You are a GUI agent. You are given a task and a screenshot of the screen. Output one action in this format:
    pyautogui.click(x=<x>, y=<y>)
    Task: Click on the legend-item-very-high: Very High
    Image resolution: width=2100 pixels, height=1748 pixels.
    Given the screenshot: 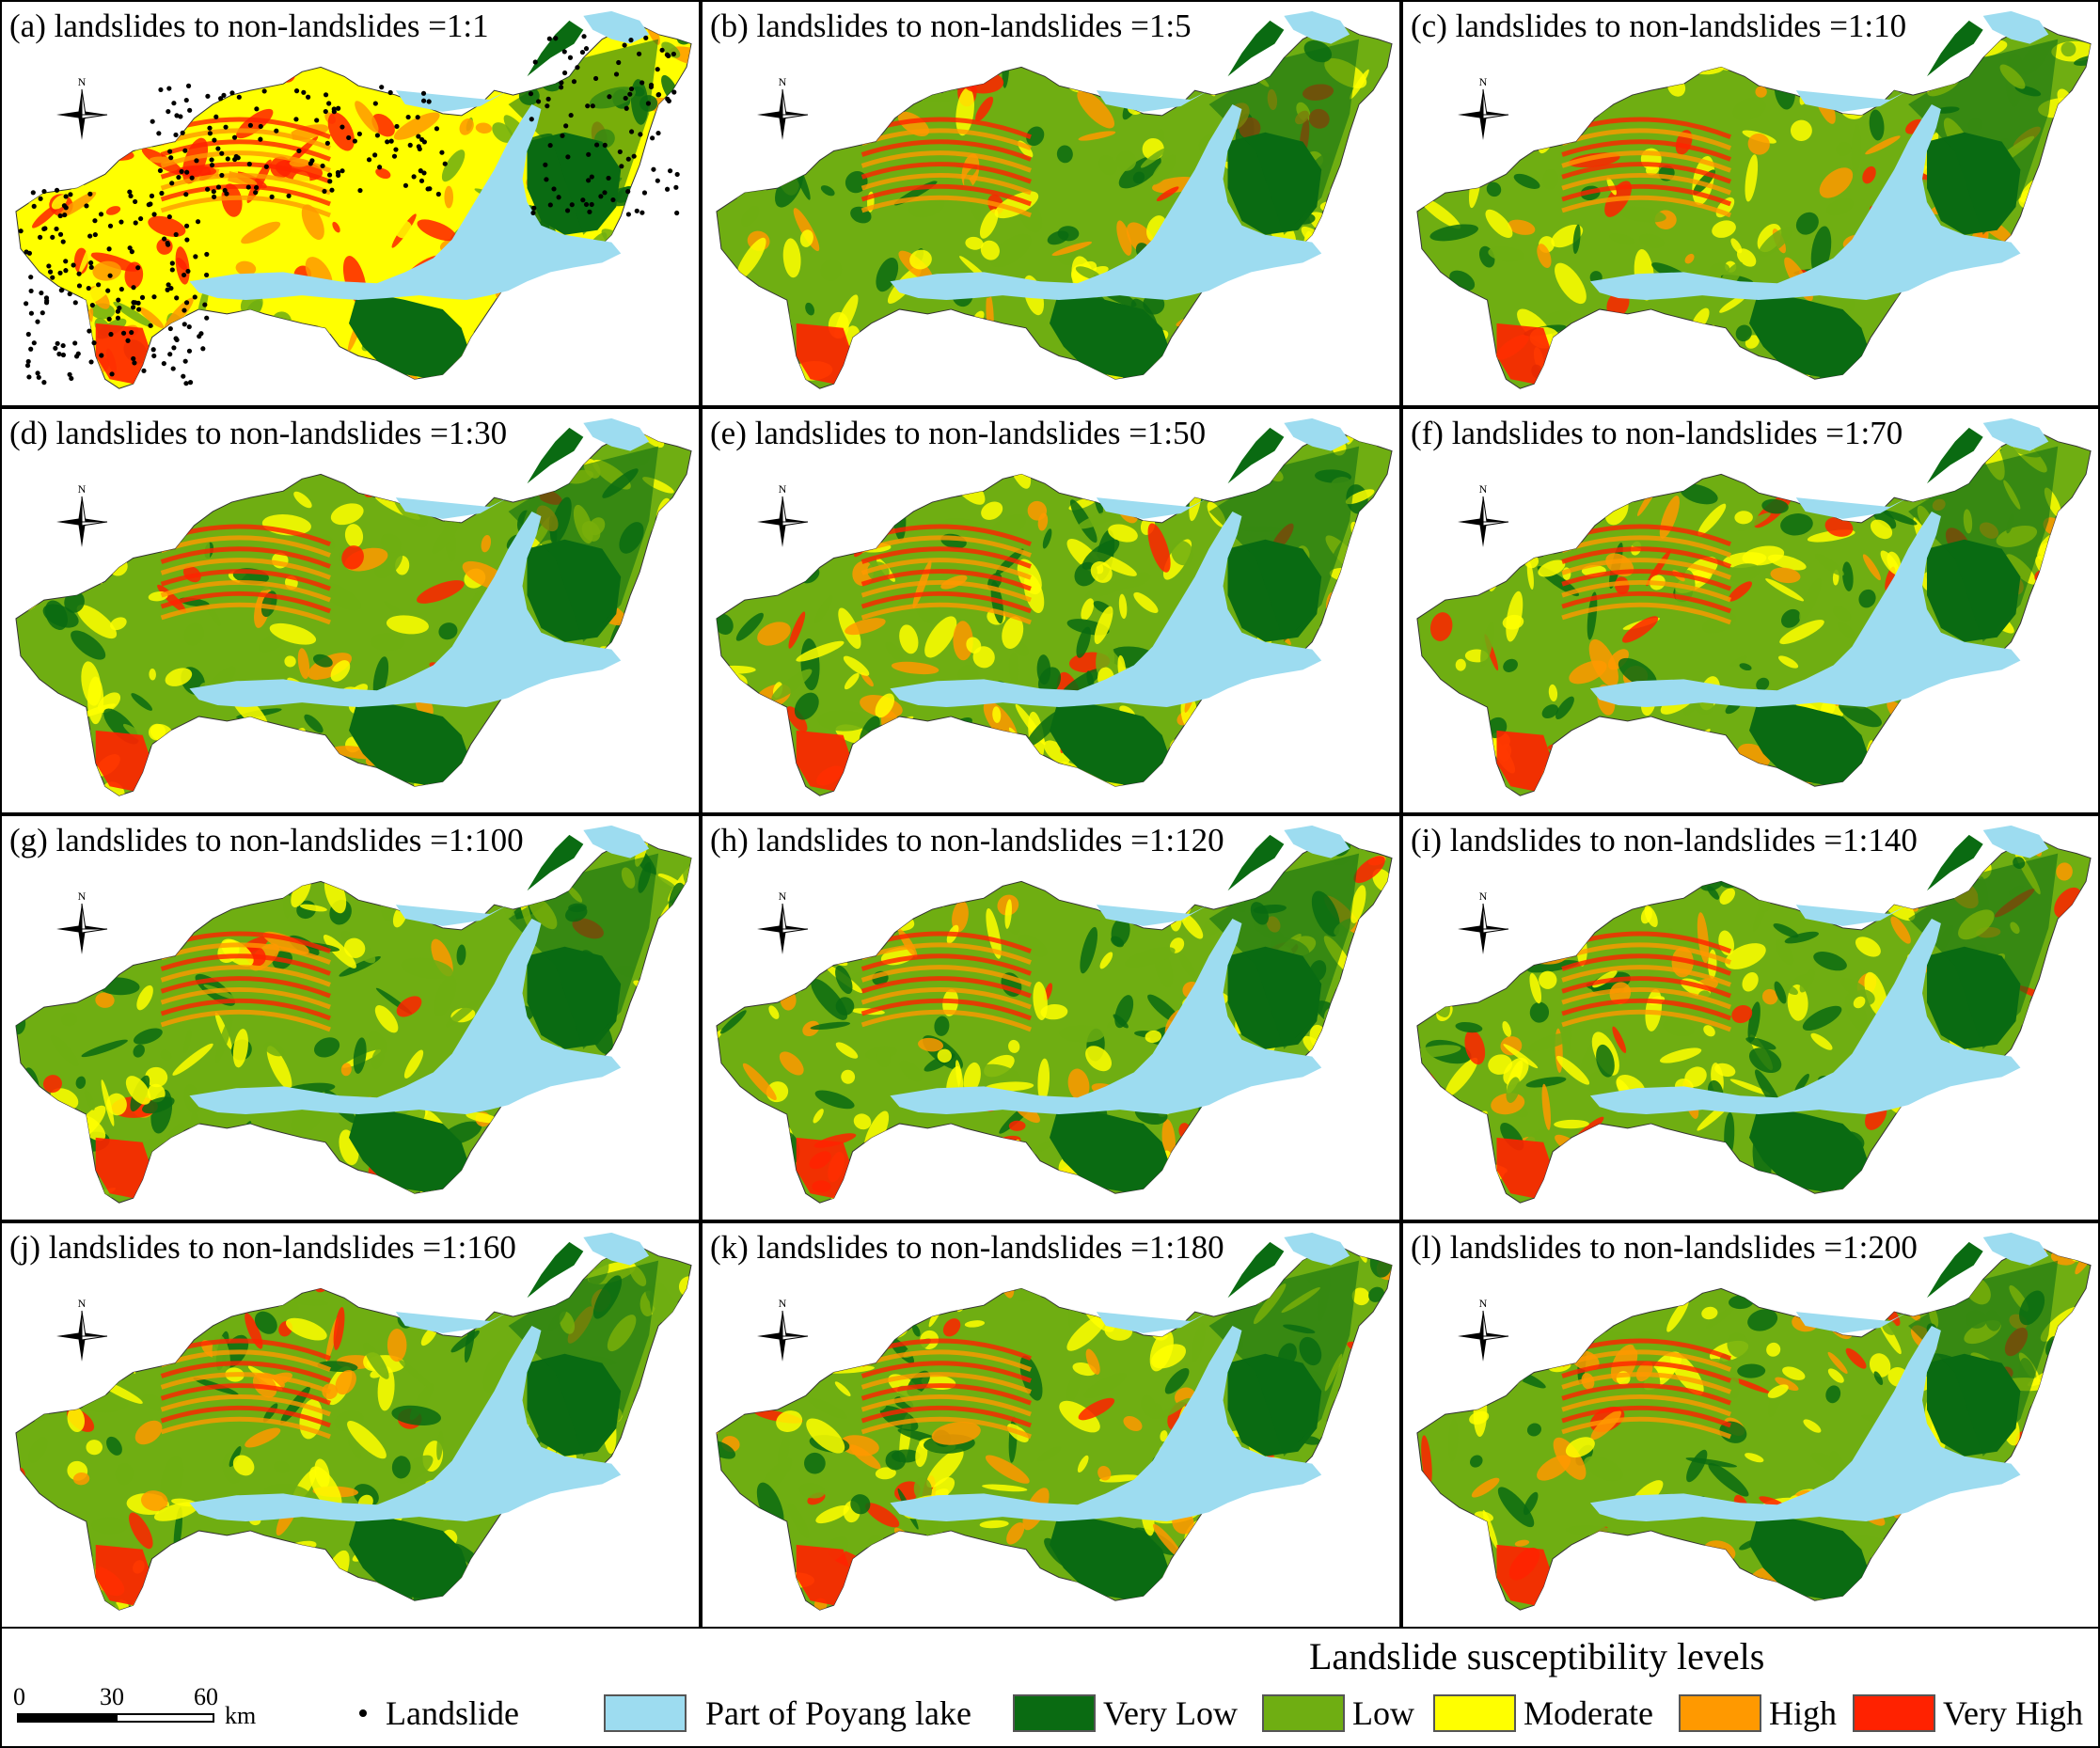 What is the action you would take?
    pyautogui.click(x=1968, y=1713)
    